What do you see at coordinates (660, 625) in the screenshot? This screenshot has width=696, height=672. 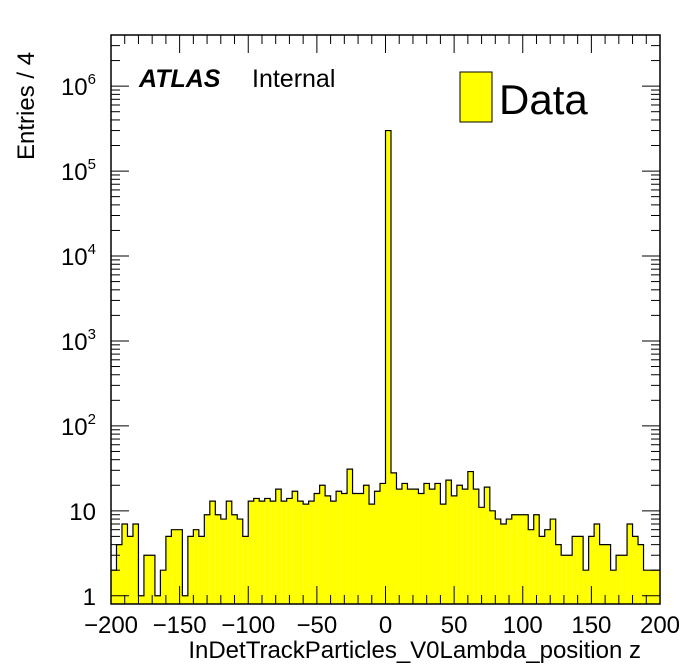 I see `x-tick-label: 200` at bounding box center [660, 625].